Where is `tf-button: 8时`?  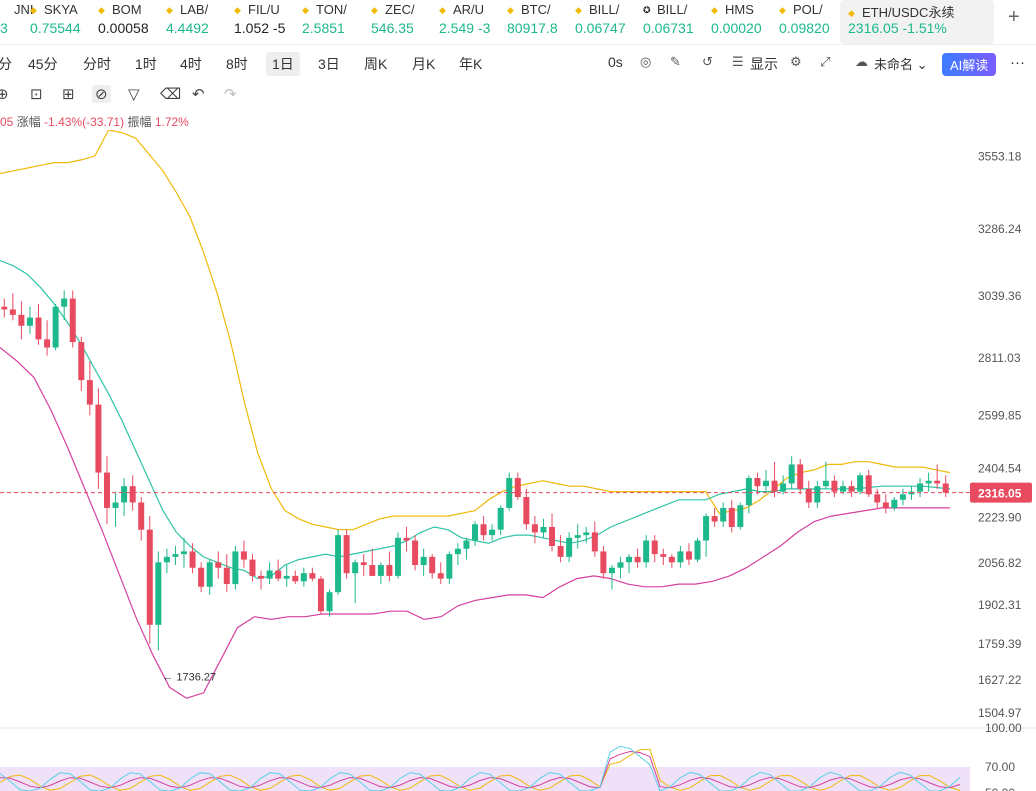
tf-button: 8时 is located at coordinates (237, 64).